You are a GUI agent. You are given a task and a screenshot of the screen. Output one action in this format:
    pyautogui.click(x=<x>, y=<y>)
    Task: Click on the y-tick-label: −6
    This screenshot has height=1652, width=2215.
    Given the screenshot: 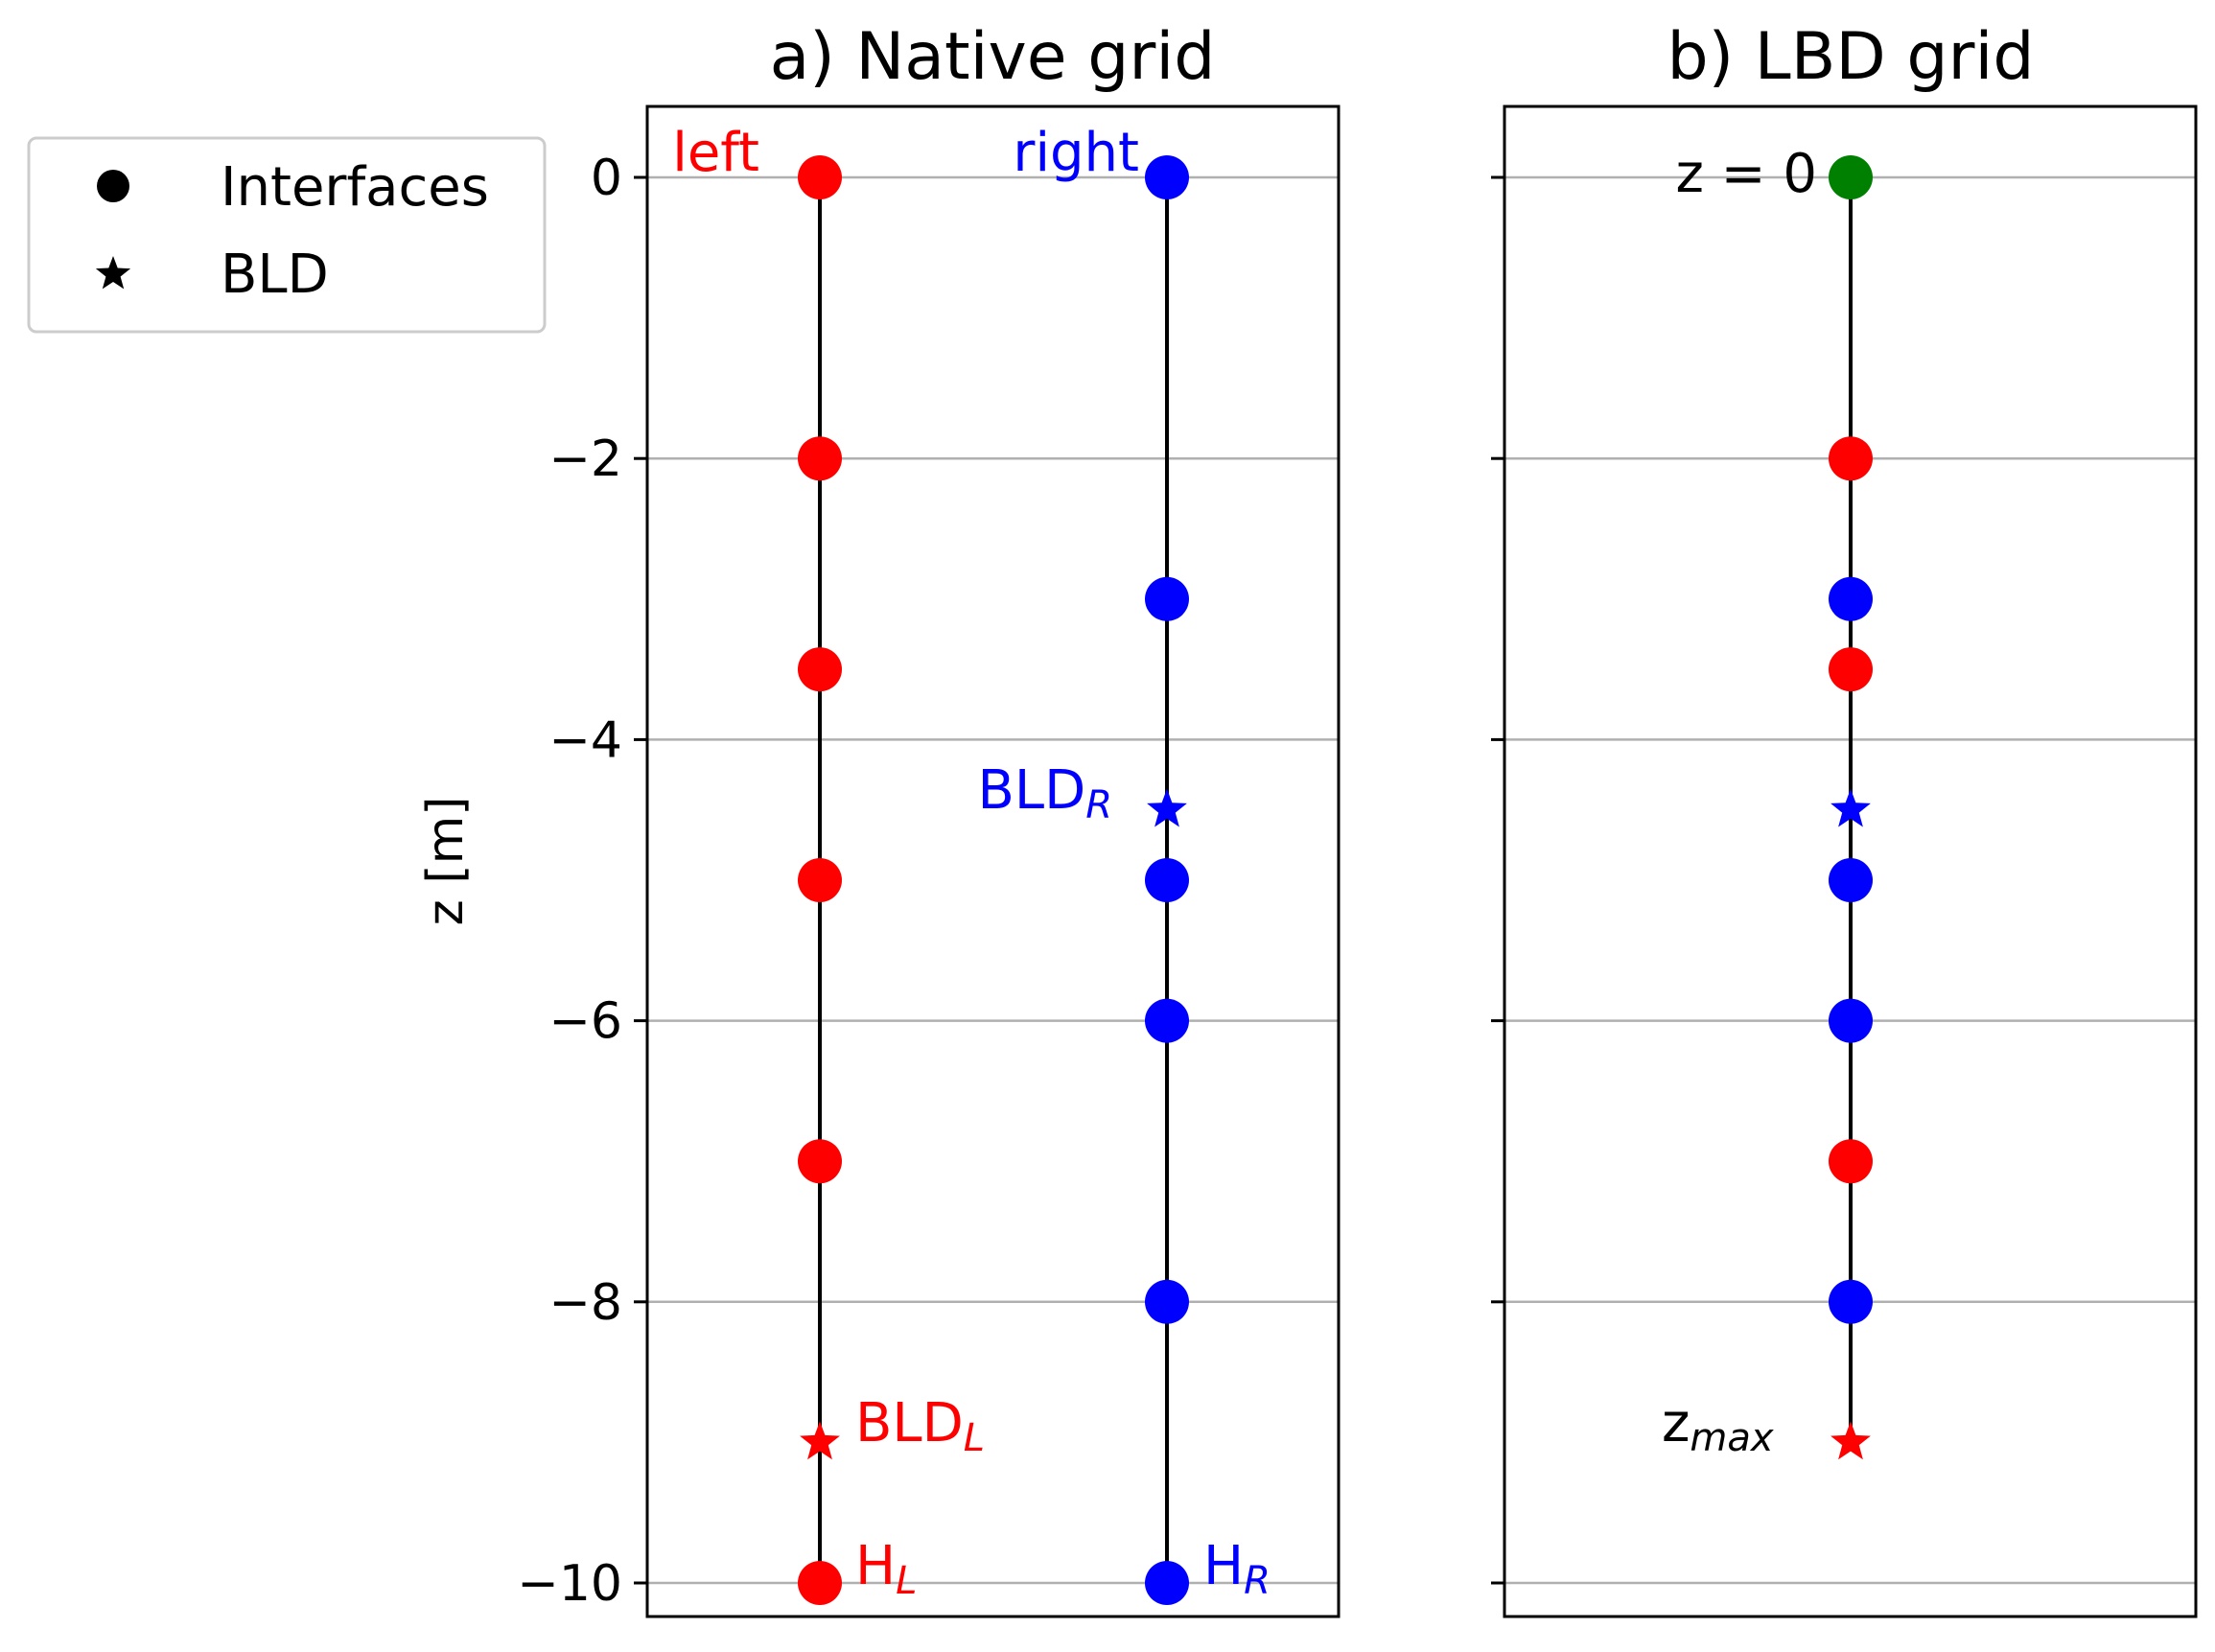 What is the action you would take?
    pyautogui.click(x=585, y=1022)
    